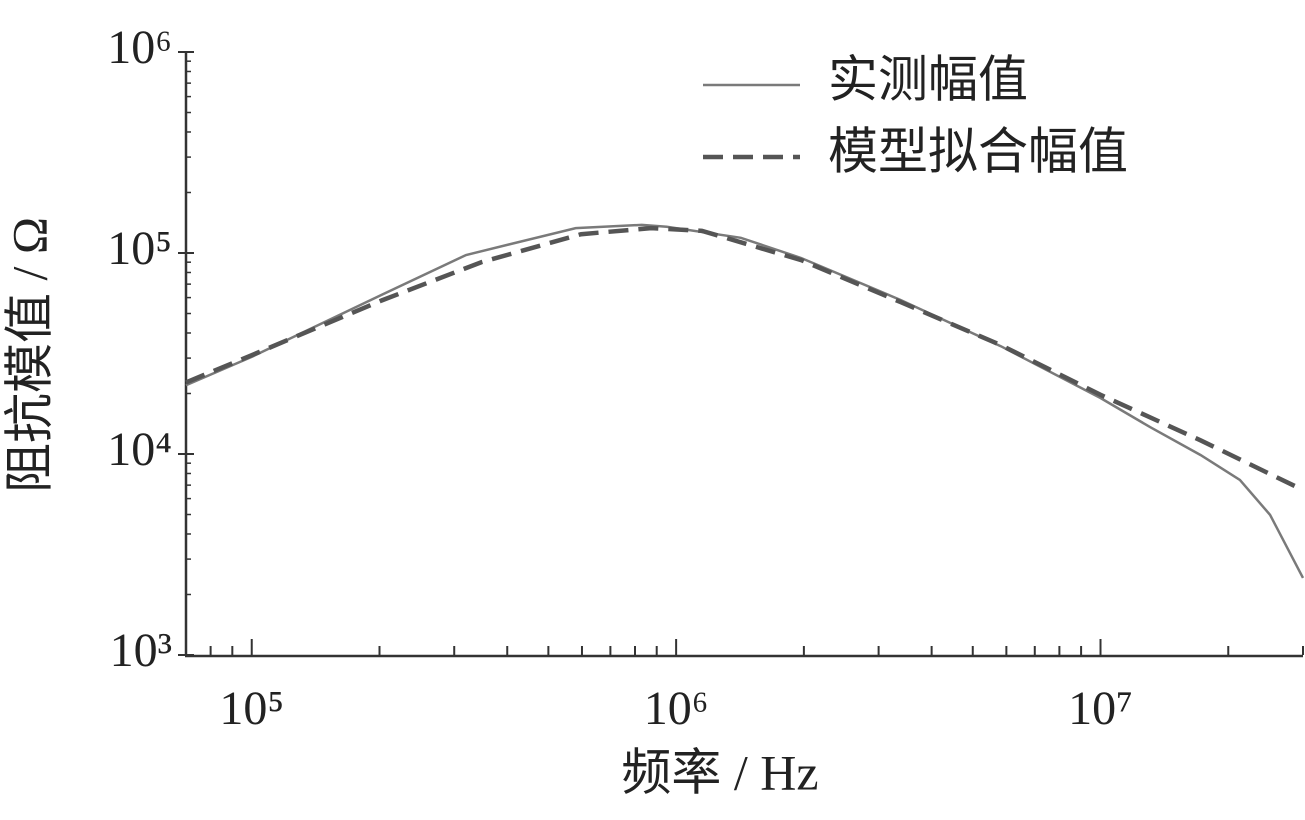 The height and width of the screenshot is (820, 1305). What do you see at coordinates (29, 355) in the screenshot?
I see `y-axis-label: 阻抗模值 / Ω` at bounding box center [29, 355].